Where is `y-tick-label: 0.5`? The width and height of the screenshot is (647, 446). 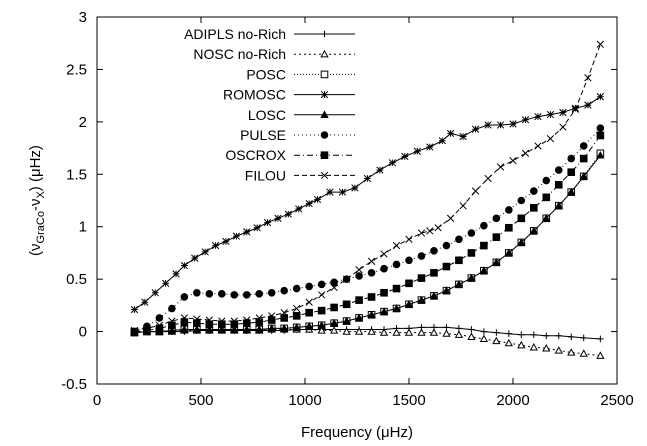
y-tick-label: 0.5 is located at coordinates (76, 279).